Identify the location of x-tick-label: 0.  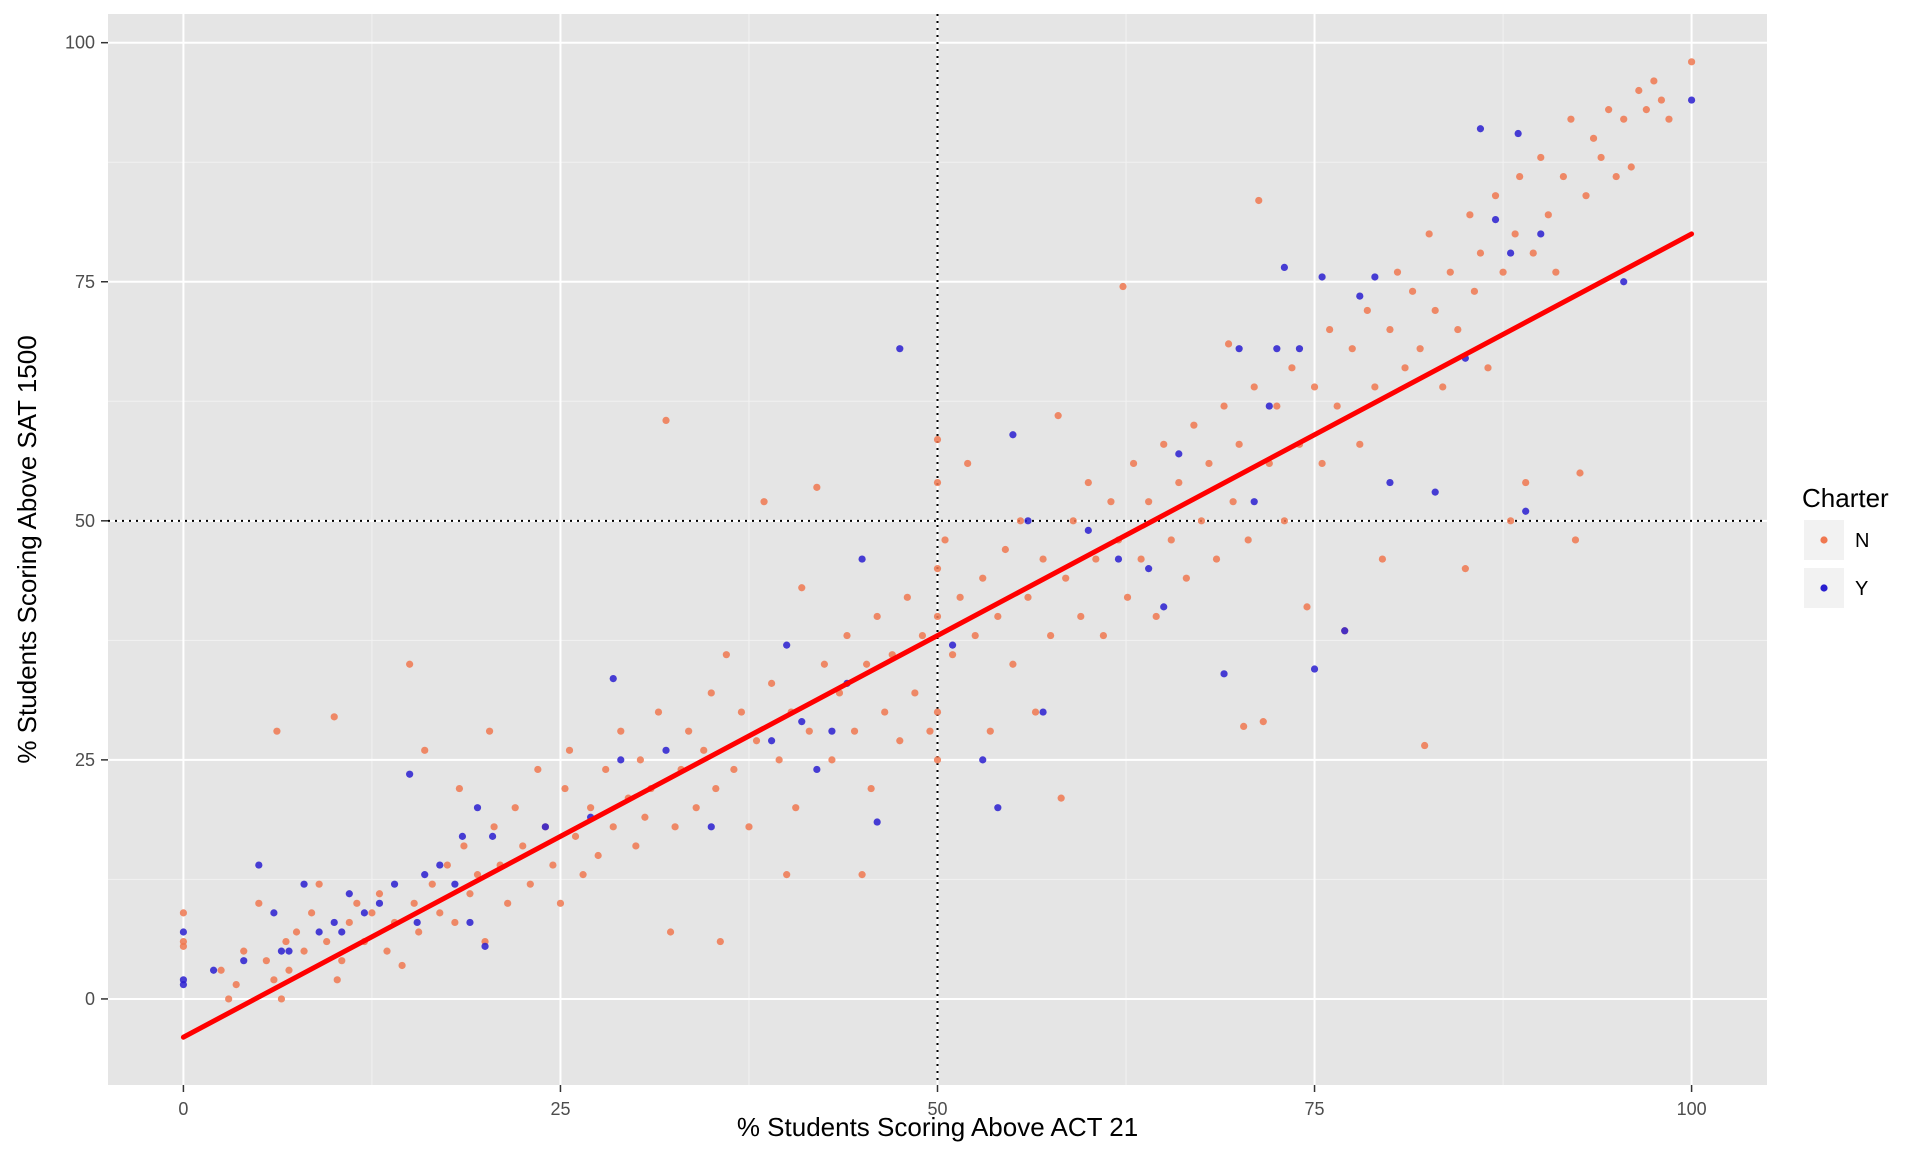
(183, 1109).